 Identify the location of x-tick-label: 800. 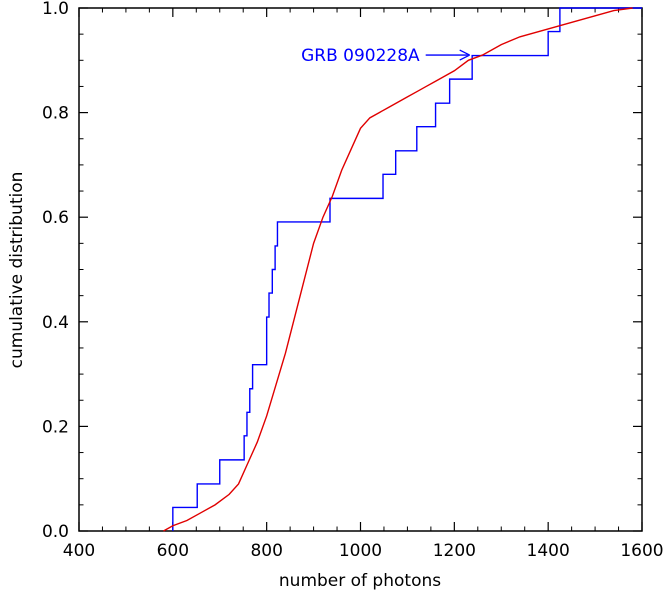
(266, 551).